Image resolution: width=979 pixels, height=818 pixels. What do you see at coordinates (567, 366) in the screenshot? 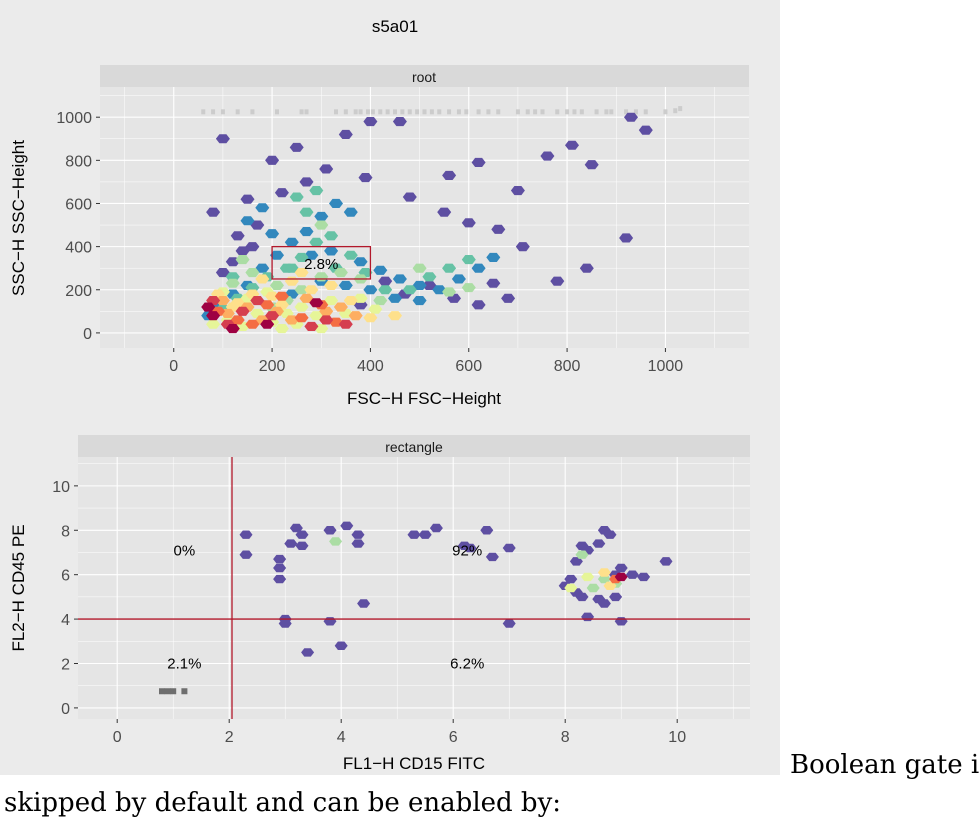
I see `x-tick-label: 800` at bounding box center [567, 366].